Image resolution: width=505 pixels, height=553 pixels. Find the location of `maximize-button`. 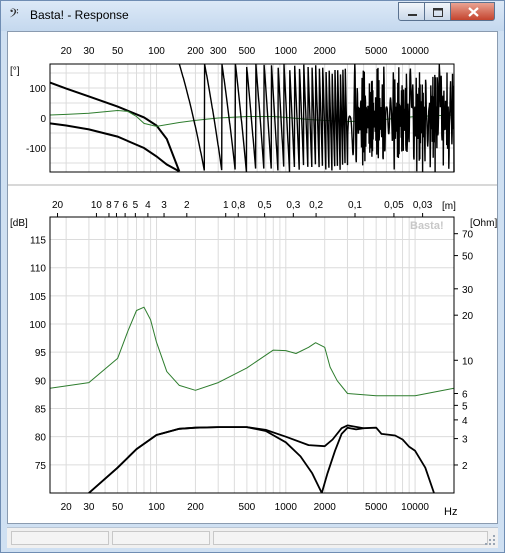

maximize-button is located at coordinates (437, 11).